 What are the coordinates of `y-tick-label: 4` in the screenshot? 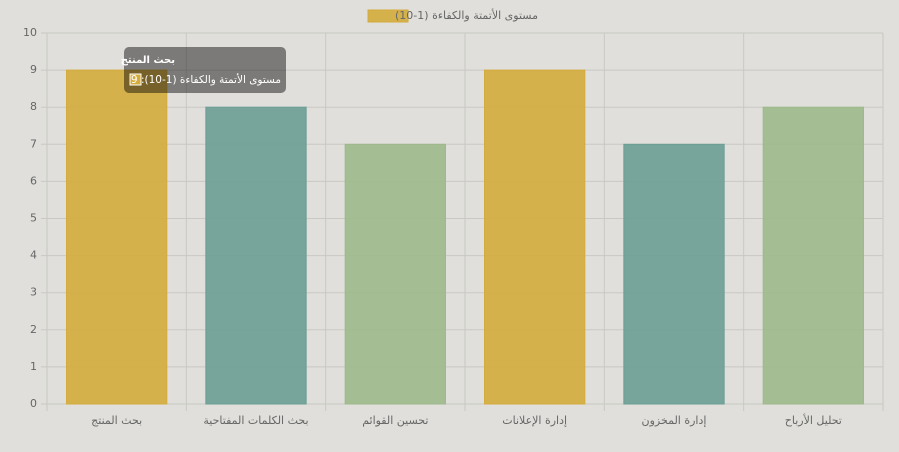 It's located at (33, 255).